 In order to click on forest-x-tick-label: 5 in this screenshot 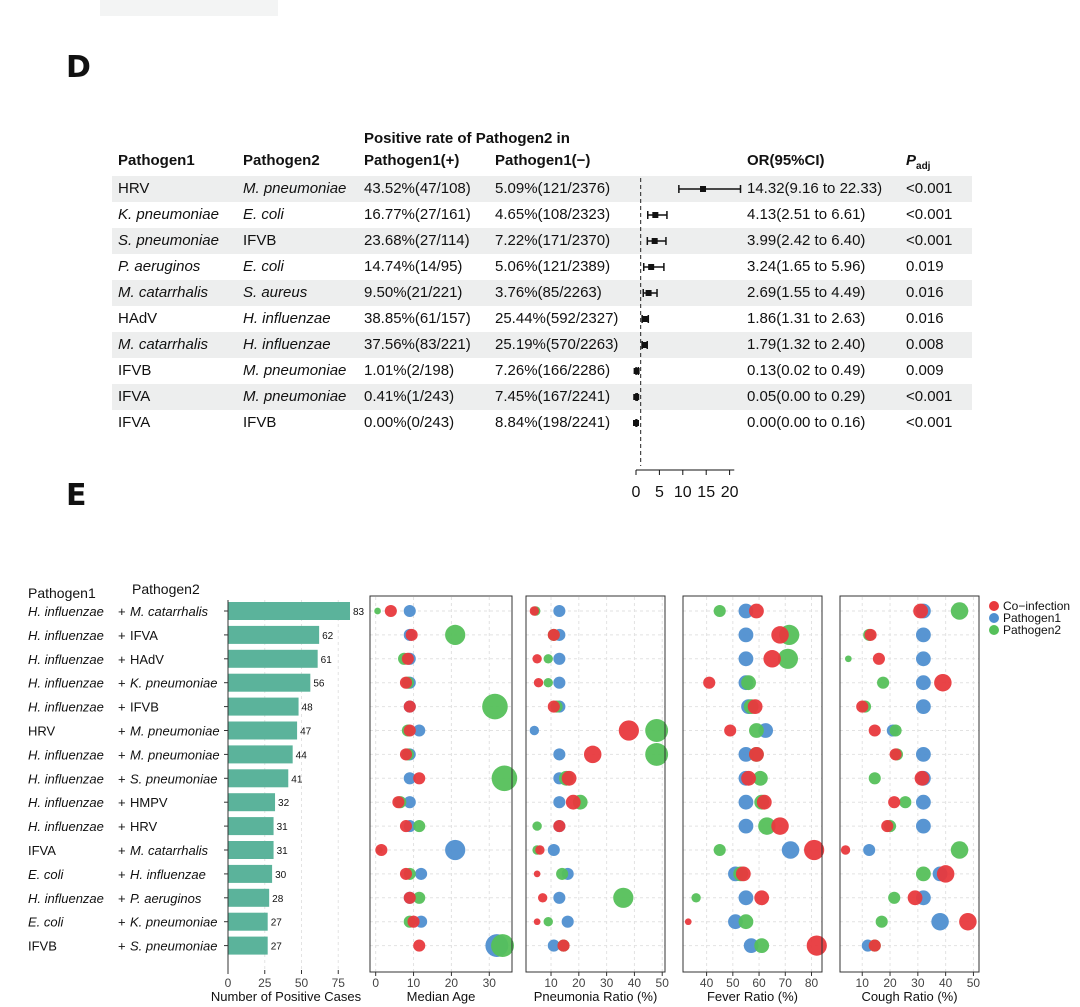, I will do `click(659, 492)`.